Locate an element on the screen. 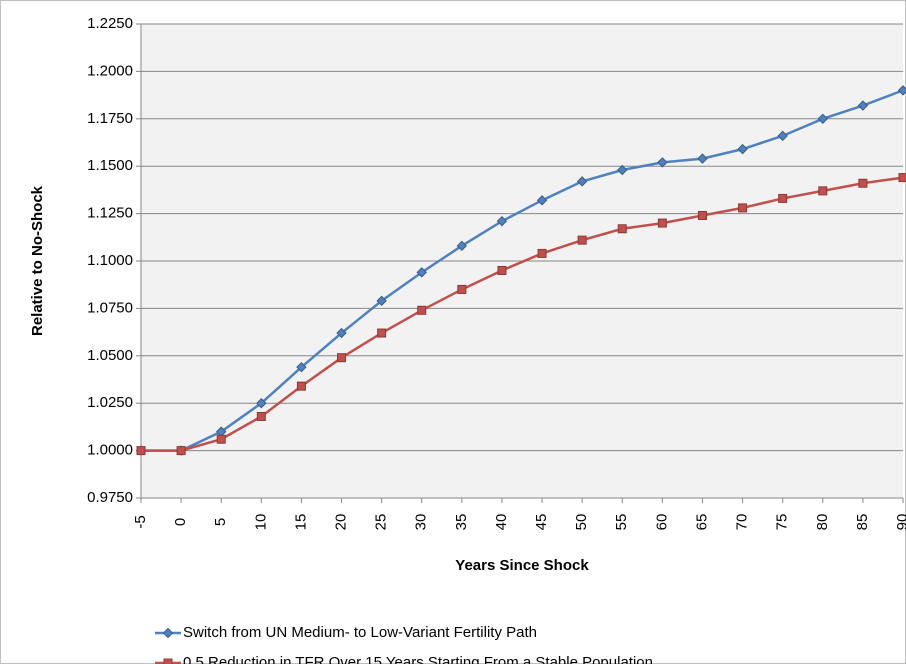  x-tick-label: 35 is located at coordinates (461, 522).